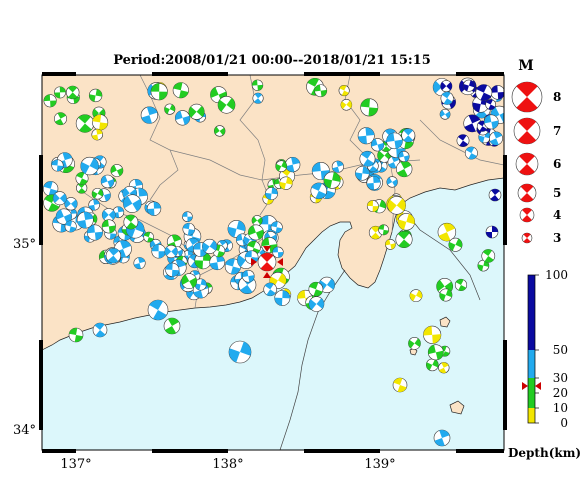 Image resolution: width=580 pixels, height=500 pixels. Describe the element at coordinates (267, 262) in the screenshot. I see `mainshock-symbol` at that location.